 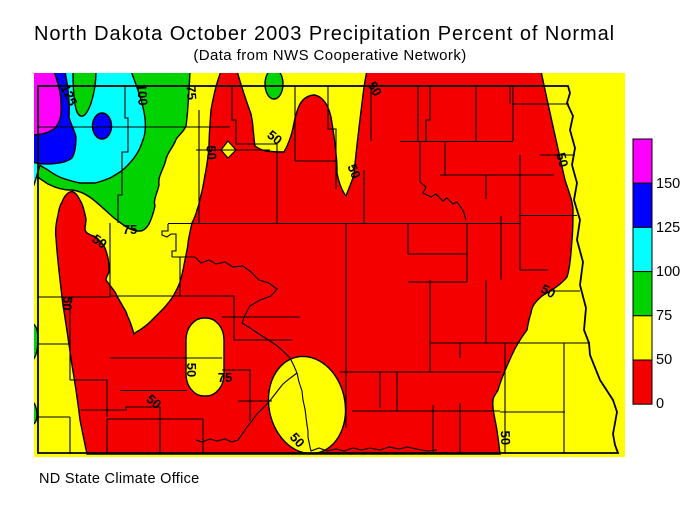 What do you see at coordinates (668, 228) in the screenshot?
I see `svg-text: 125` at bounding box center [668, 228].